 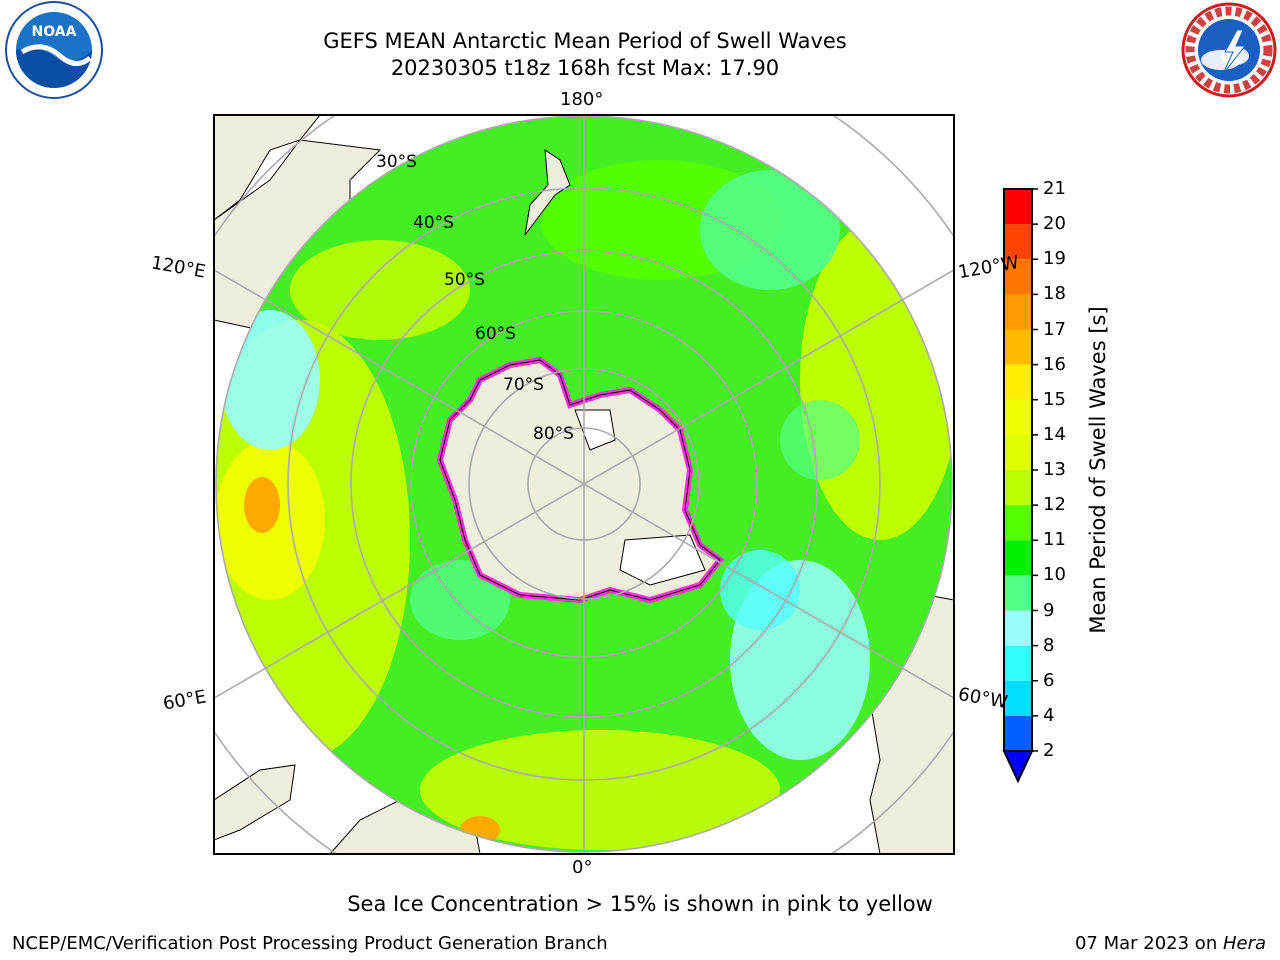 What do you see at coordinates (464, 280) in the screenshot?
I see `lat-label-50s: 50°S` at bounding box center [464, 280].